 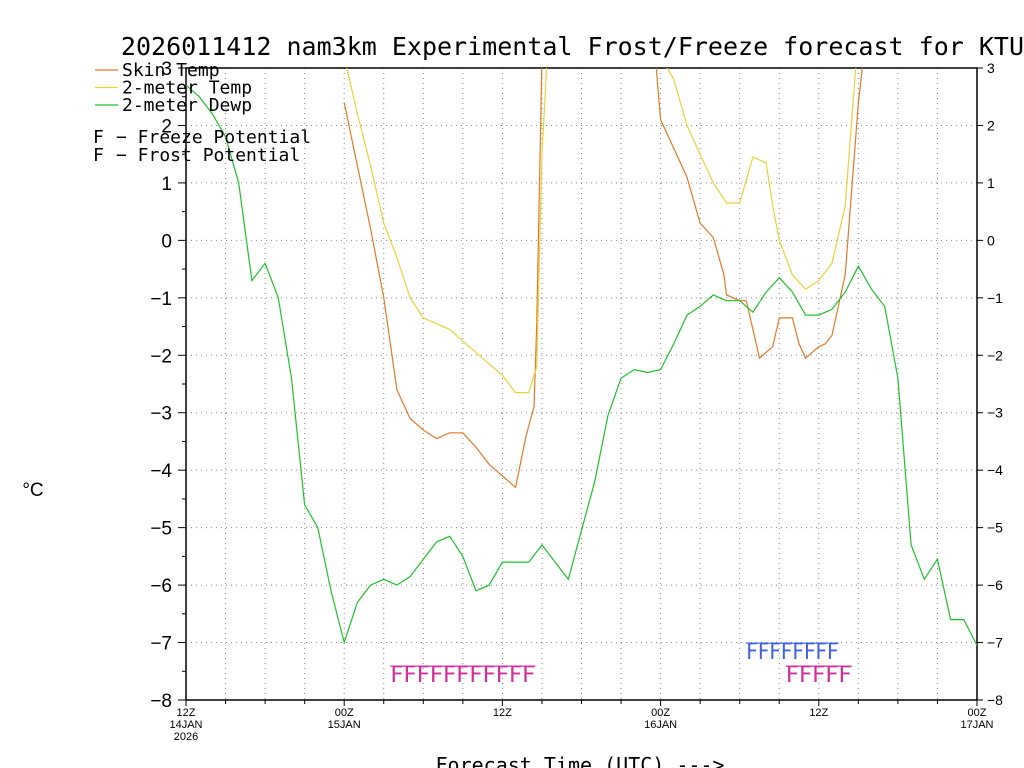 What do you see at coordinates (185, 725) in the screenshot?
I see `x-tick-label: 14JAN` at bounding box center [185, 725].